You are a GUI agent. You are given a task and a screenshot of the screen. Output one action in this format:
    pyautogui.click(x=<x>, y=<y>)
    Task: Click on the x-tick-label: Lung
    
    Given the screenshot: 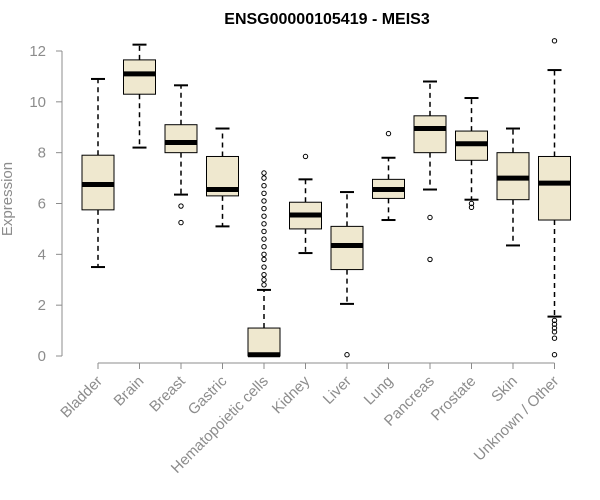 What is the action you would take?
    pyautogui.click(x=379, y=391)
    